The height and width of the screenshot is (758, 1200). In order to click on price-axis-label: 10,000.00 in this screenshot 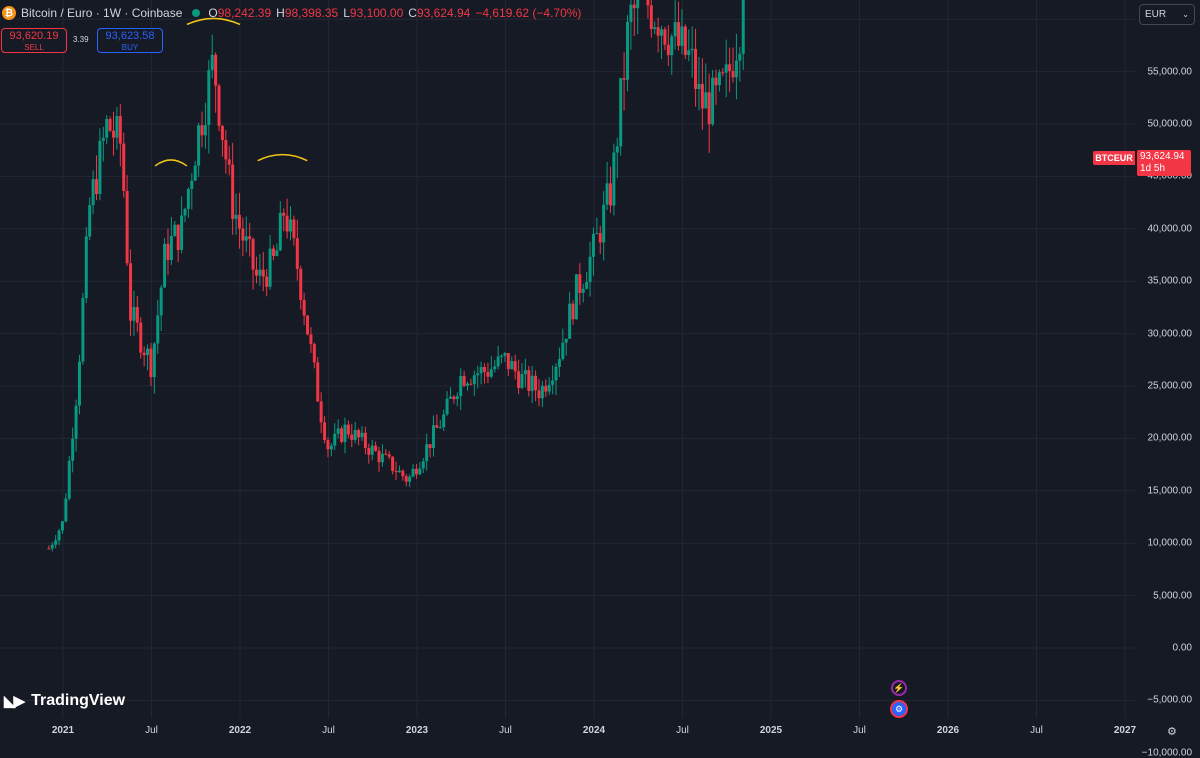, I will do `click(1170, 543)`.